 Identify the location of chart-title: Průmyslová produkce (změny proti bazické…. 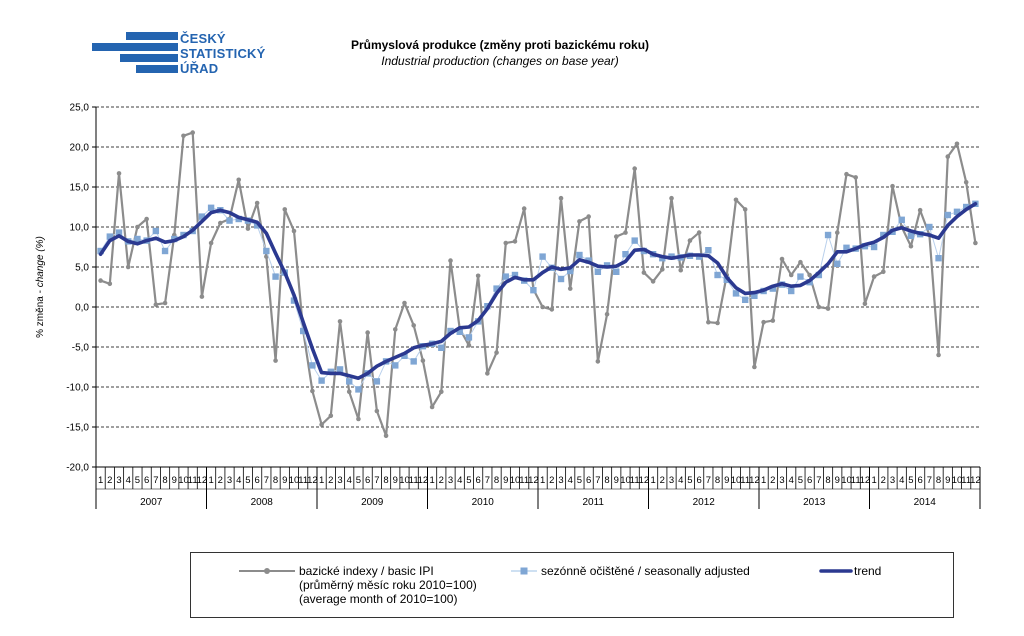
(500, 53).